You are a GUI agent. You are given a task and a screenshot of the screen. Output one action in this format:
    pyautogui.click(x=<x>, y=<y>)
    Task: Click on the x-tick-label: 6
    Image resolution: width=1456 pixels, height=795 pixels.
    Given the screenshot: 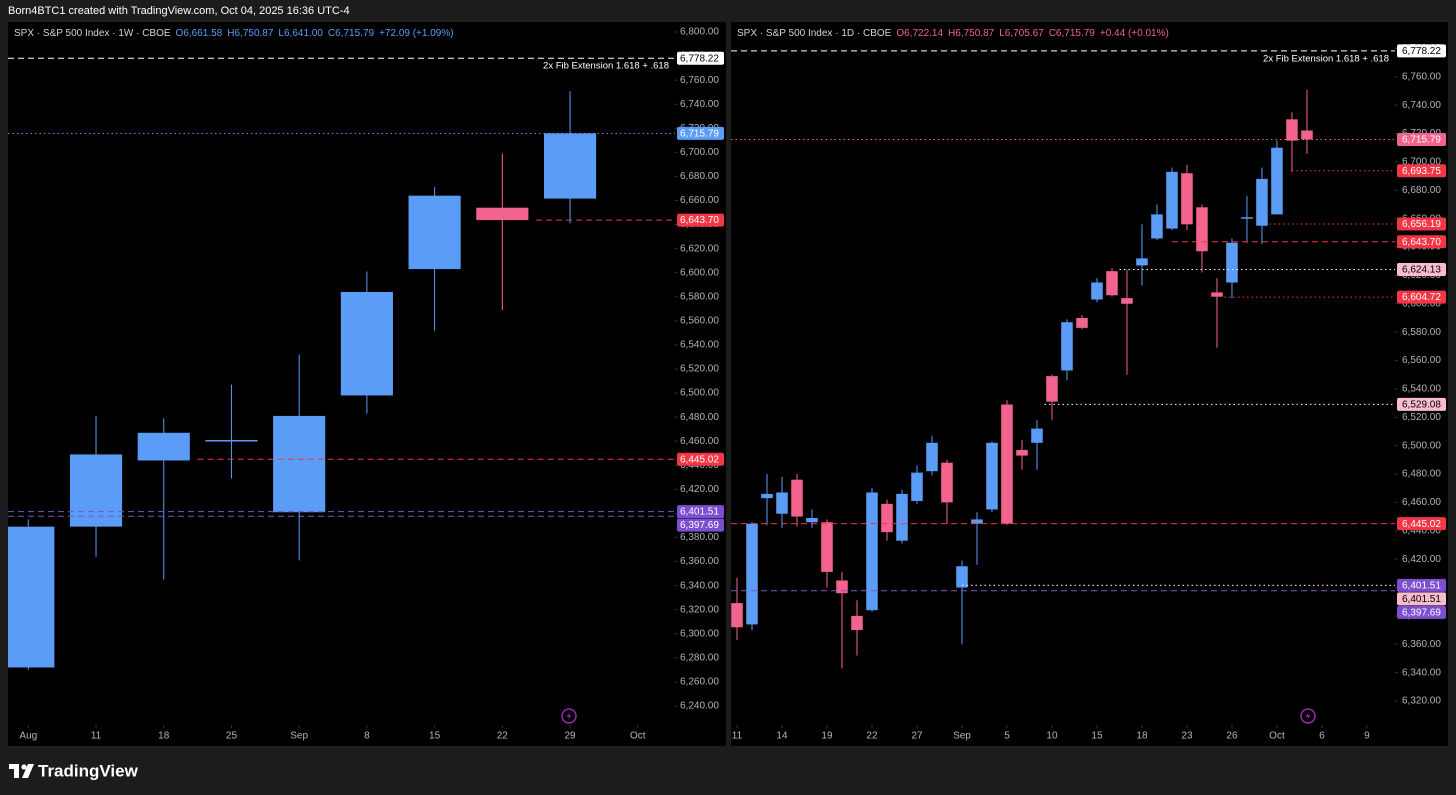 What is the action you would take?
    pyautogui.click(x=1322, y=736)
    